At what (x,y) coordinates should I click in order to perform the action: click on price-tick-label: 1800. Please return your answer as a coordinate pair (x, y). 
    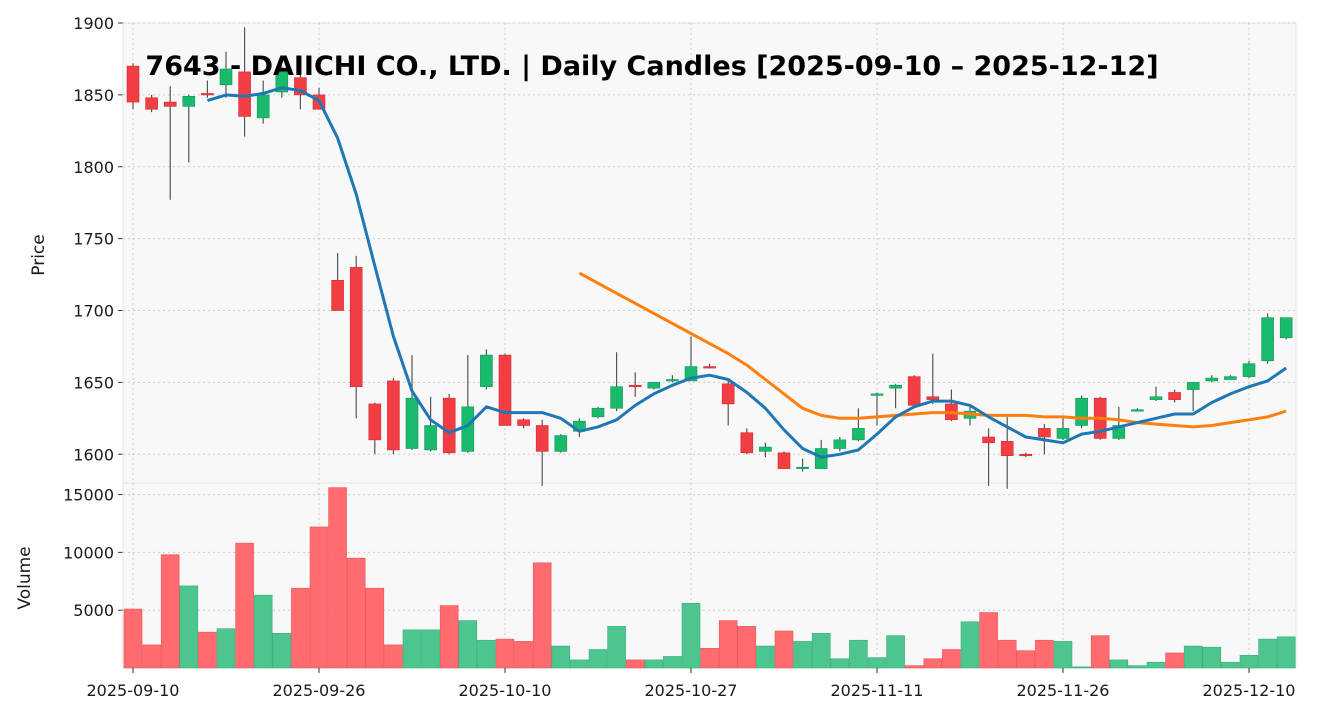
    Looking at the image, I should click on (93, 167).